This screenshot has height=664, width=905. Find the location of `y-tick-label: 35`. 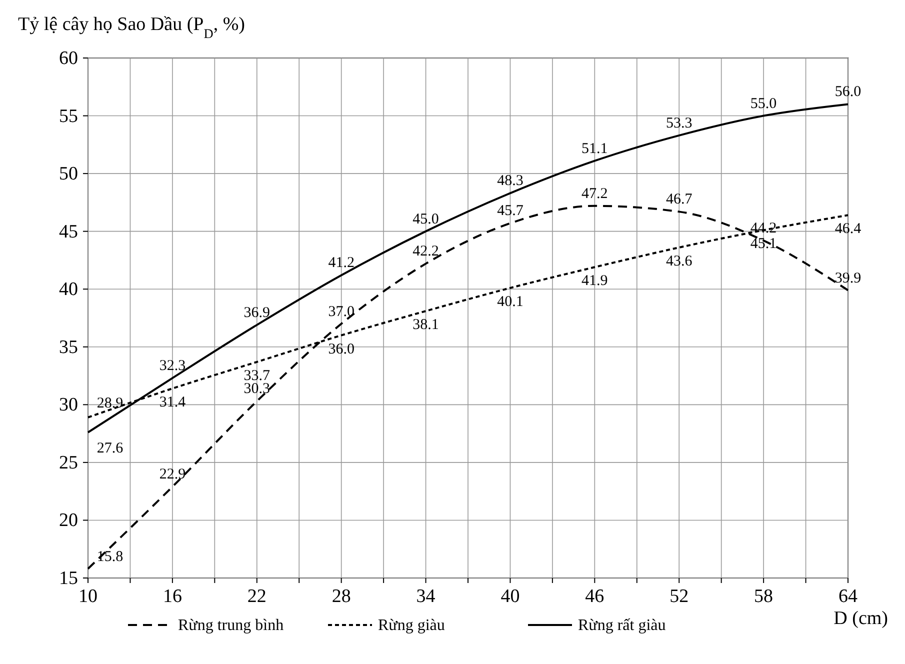

y-tick-label: 35 is located at coordinates (68, 347).